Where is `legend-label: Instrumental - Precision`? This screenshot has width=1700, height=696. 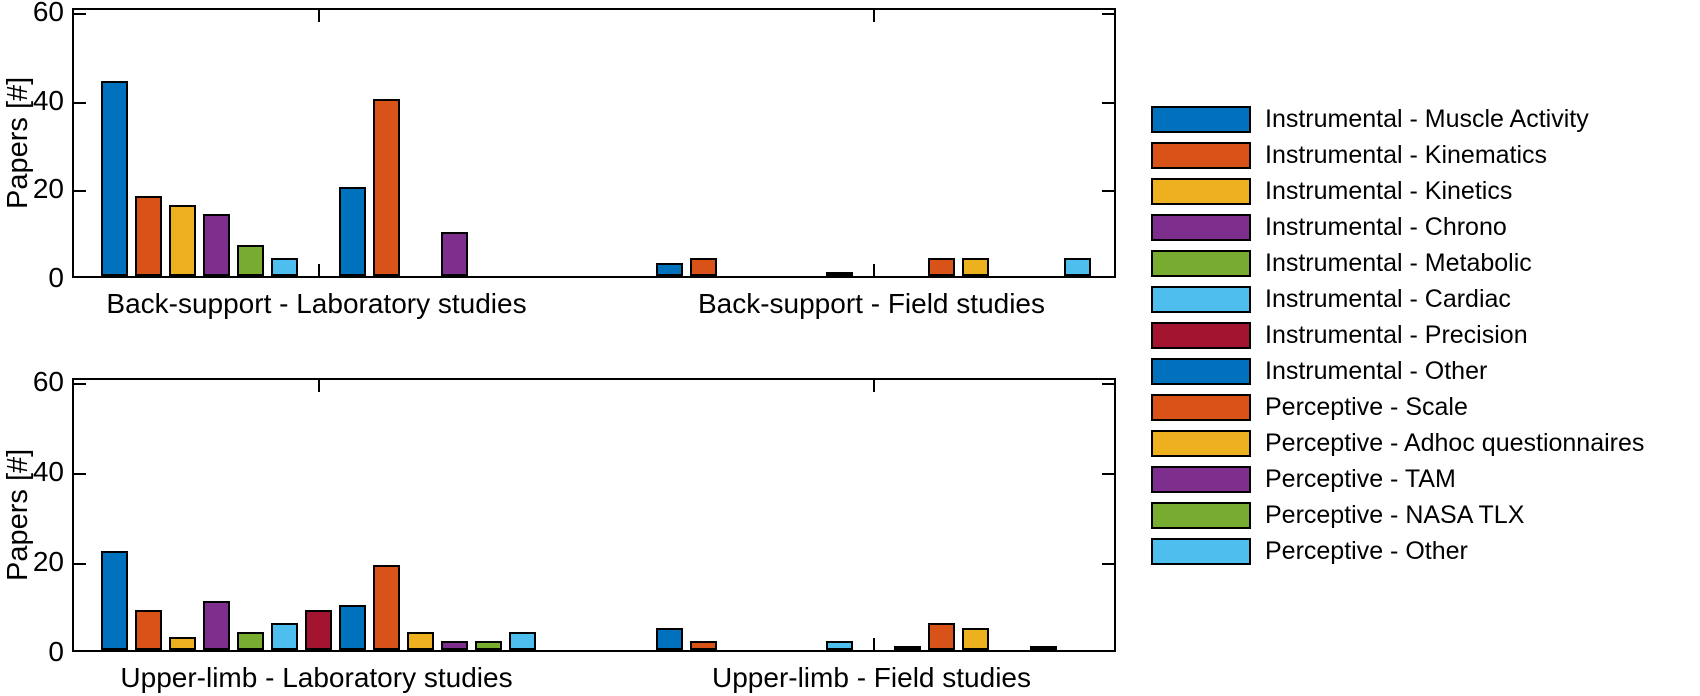
legend-label: Instrumental - Precision is located at coordinates (1396, 335).